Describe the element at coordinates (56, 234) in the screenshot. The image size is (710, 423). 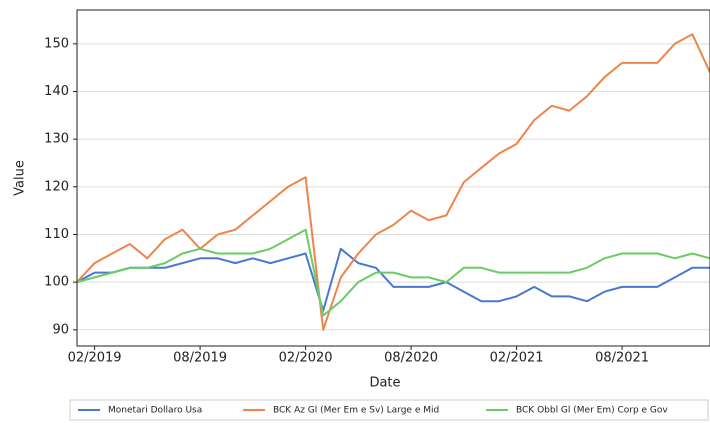
I see `y-tick-label: 110` at that location.